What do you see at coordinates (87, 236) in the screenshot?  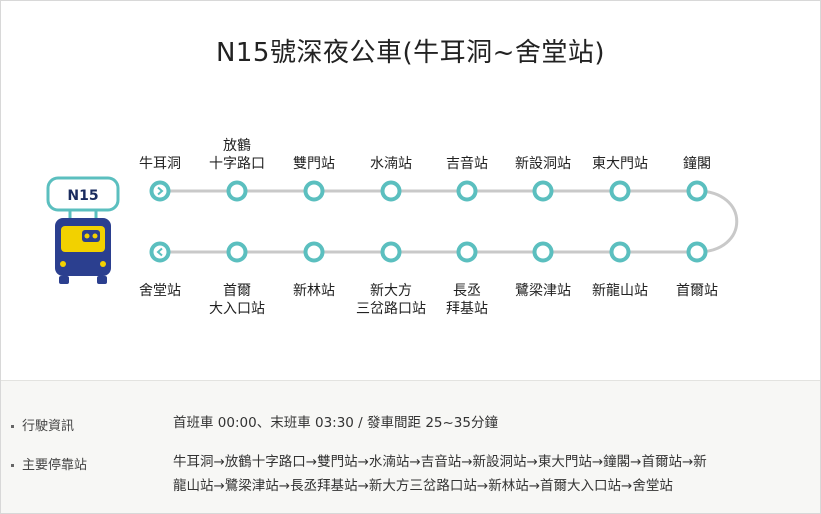 I see `bus-driver-eye-left` at bounding box center [87, 236].